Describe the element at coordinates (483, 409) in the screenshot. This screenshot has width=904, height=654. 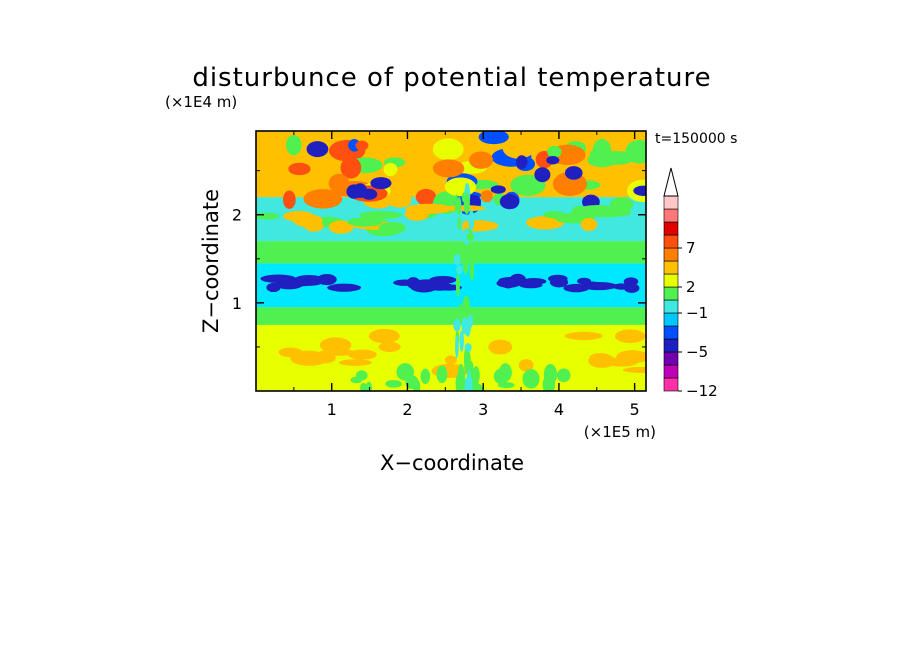
I see `x-tick-label: 3` at that location.